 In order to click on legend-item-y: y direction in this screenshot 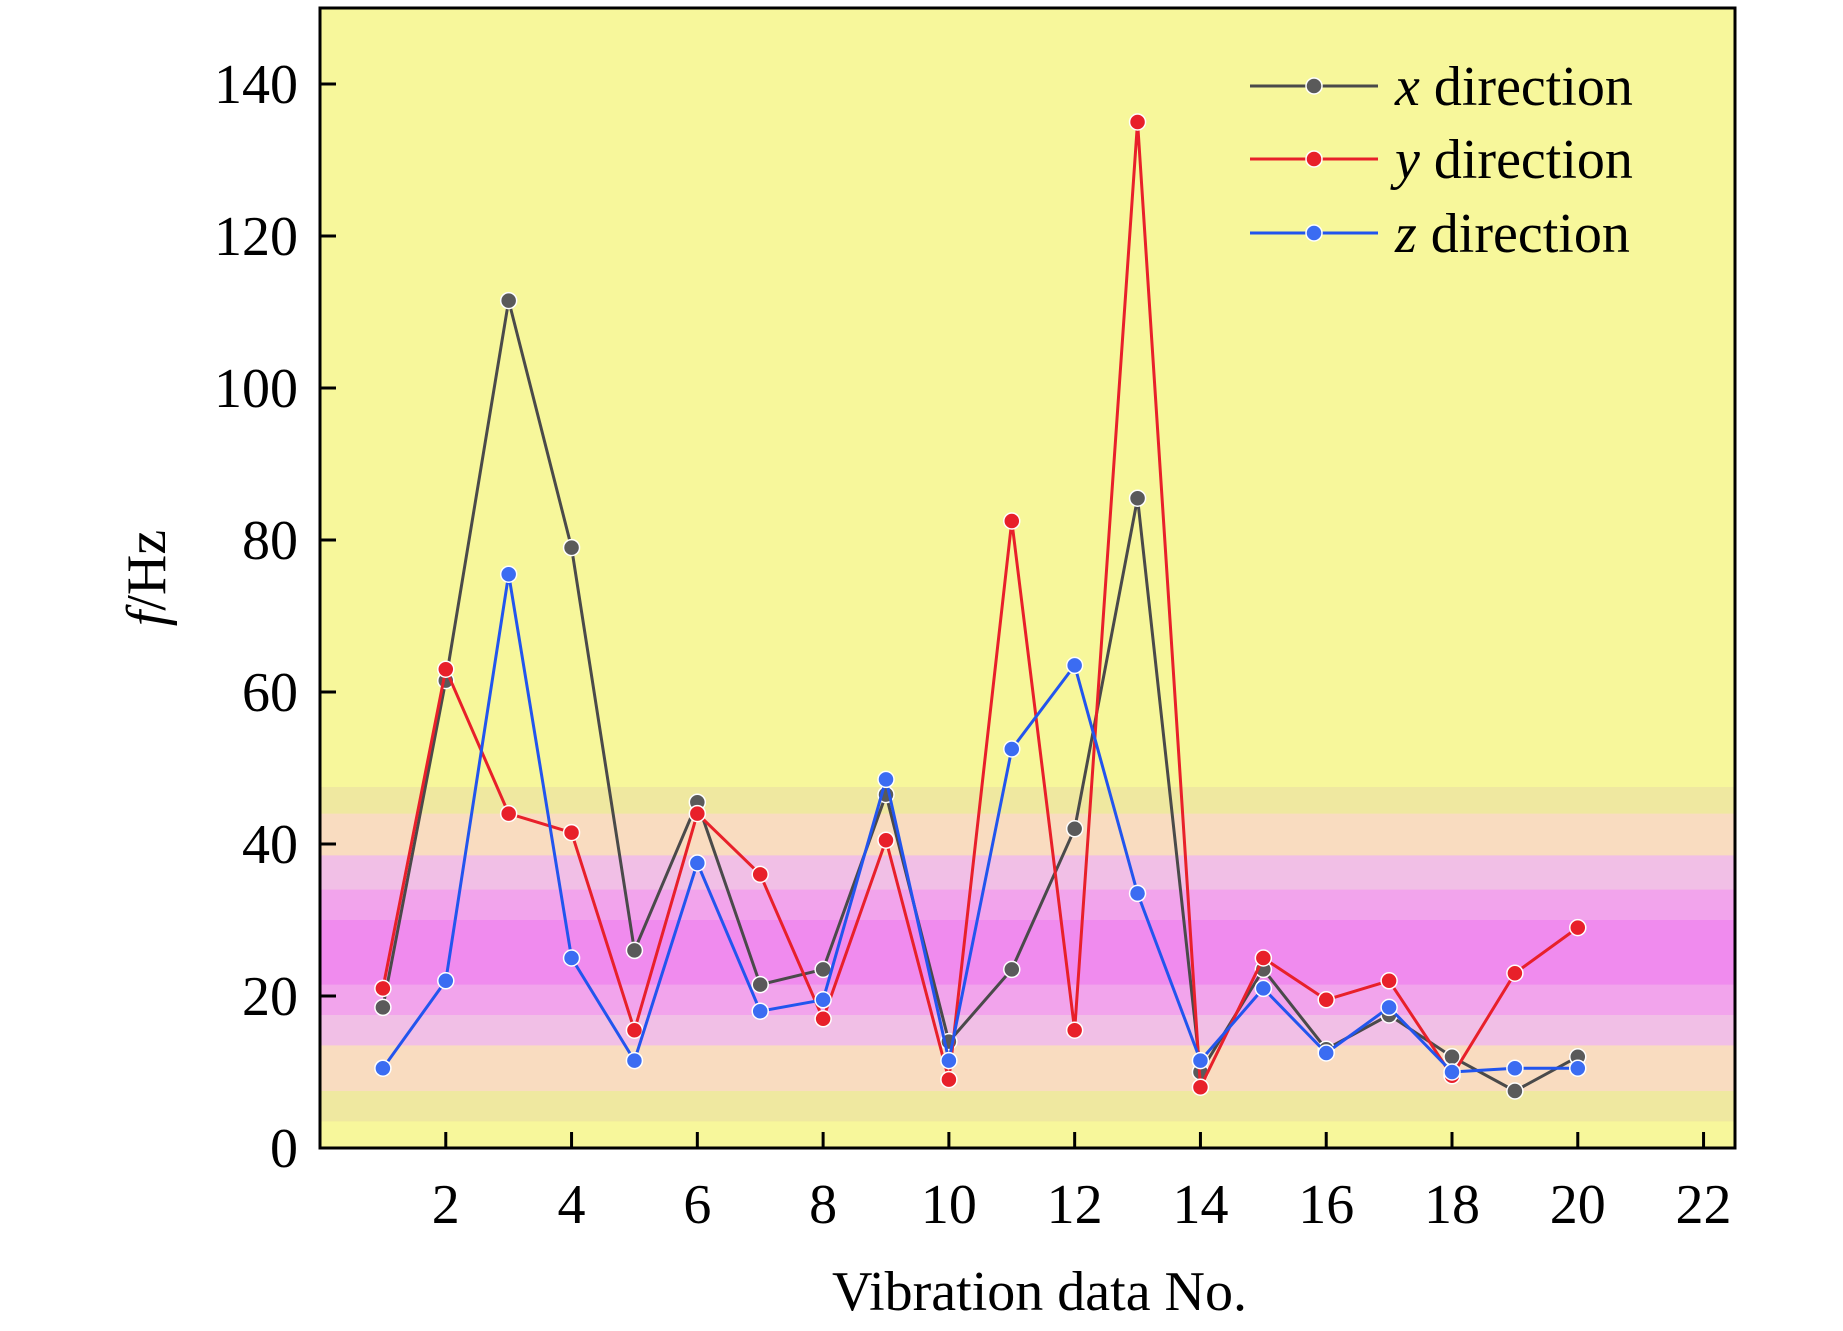, I will do `click(1441, 160)`.